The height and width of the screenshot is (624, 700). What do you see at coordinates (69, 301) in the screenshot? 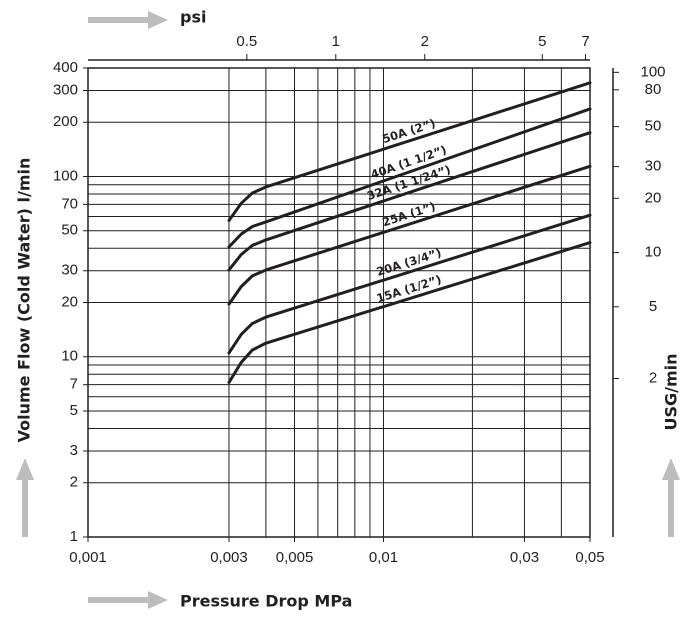
I see `y-tick-label: 20` at bounding box center [69, 301].